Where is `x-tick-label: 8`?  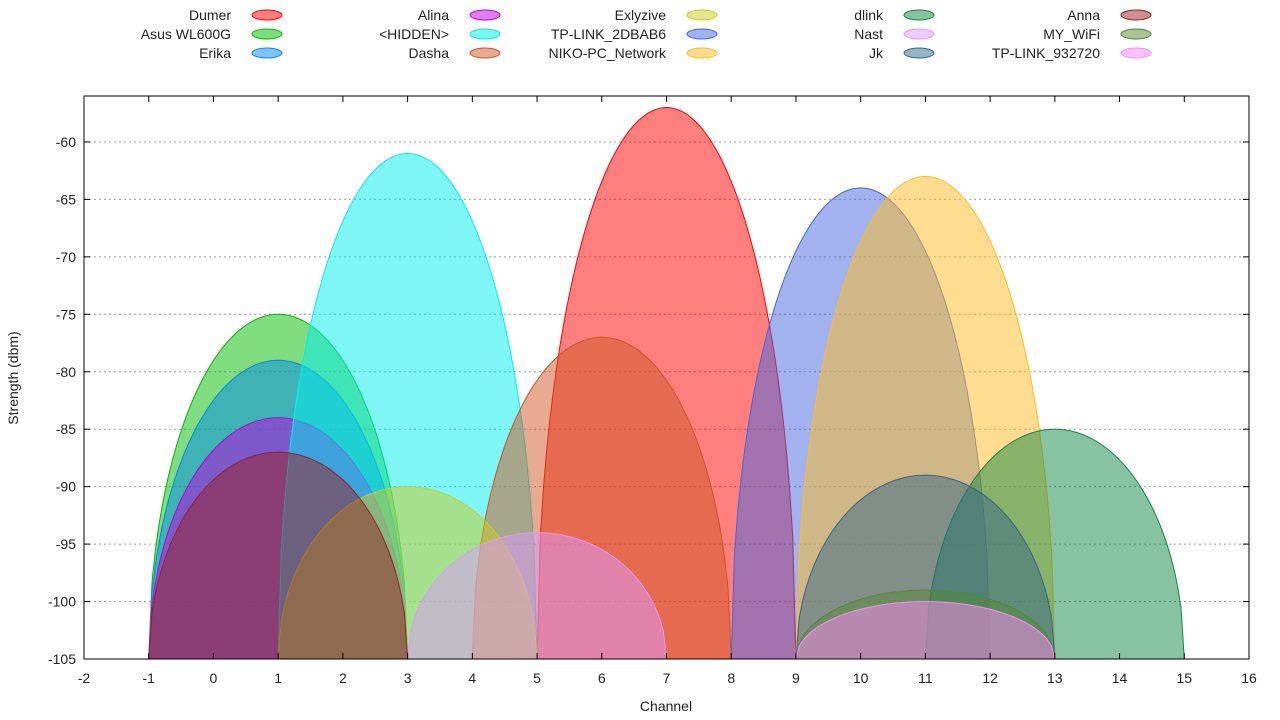
x-tick-label: 8 is located at coordinates (731, 678).